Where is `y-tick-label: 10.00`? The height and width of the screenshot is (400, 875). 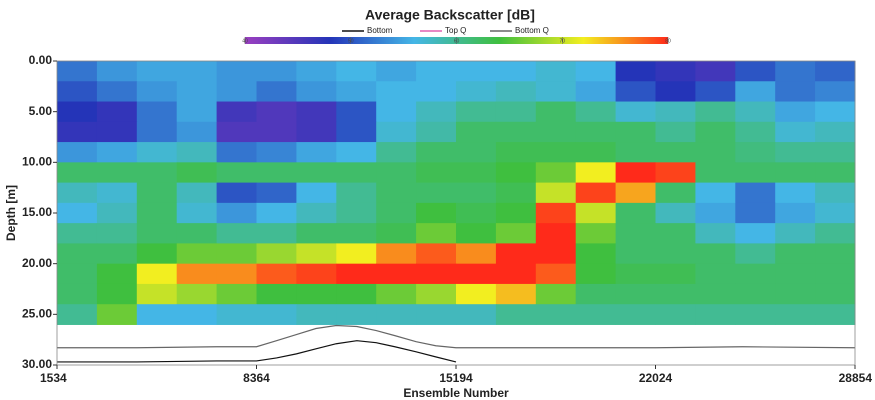 y-tick-label: 10.00 is located at coordinates (37, 162).